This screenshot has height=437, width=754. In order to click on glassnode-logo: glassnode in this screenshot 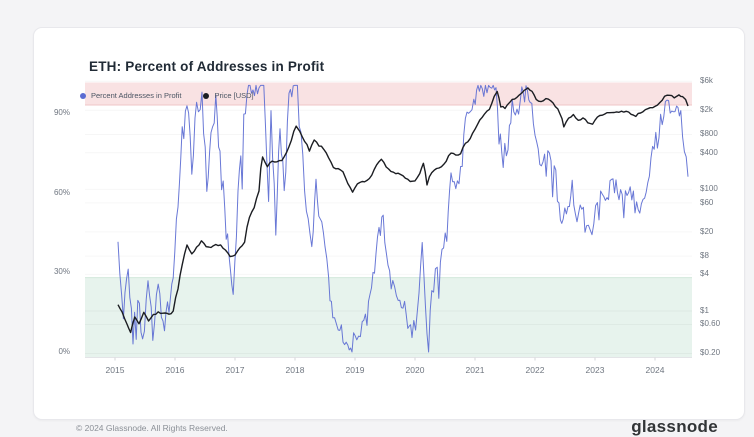, I will do `click(674, 426)`.